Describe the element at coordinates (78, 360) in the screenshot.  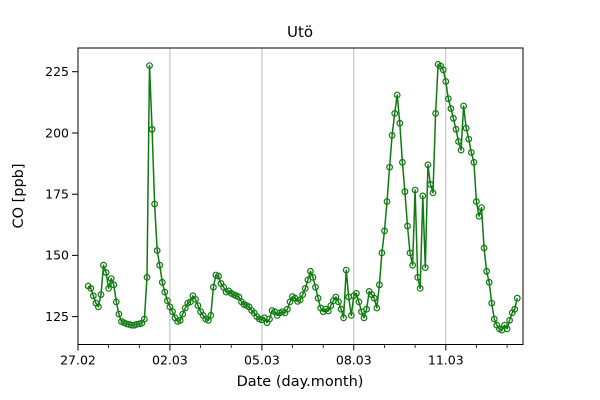
I see `x-tick-label: 27.02` at that location.